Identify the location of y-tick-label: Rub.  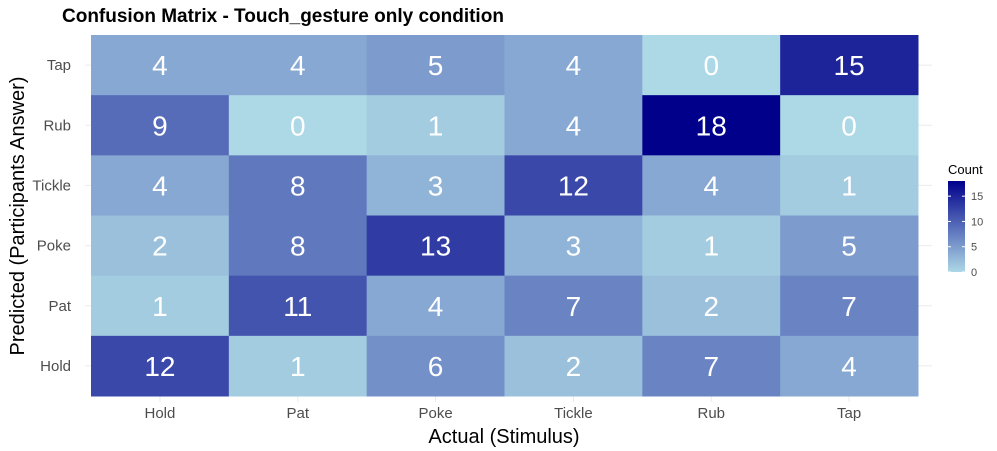
(57, 125).